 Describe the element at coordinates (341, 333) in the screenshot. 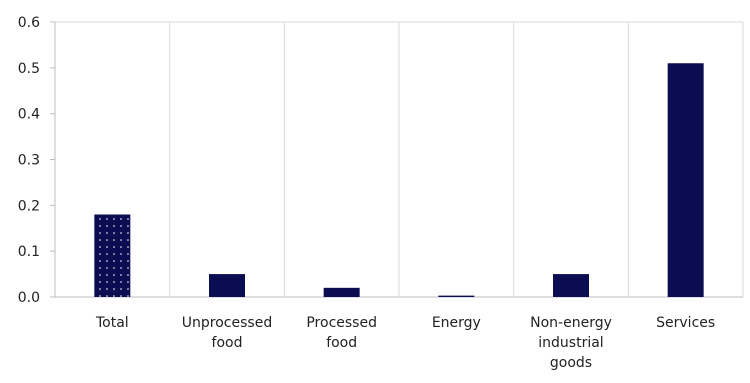

I see `x-tick-label: Processed food` at that location.